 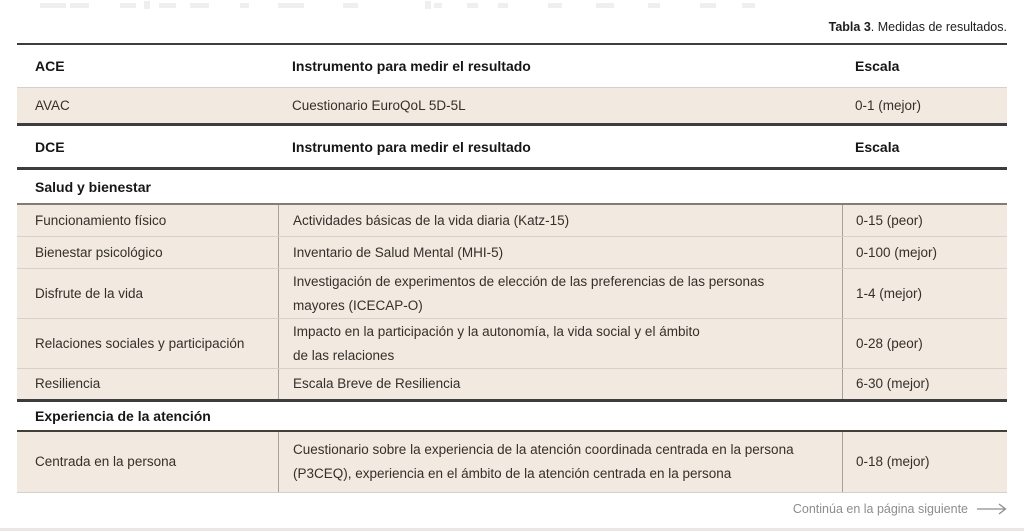 What do you see at coordinates (512, 6) in the screenshot?
I see `cropped-text-artifacts` at bounding box center [512, 6].